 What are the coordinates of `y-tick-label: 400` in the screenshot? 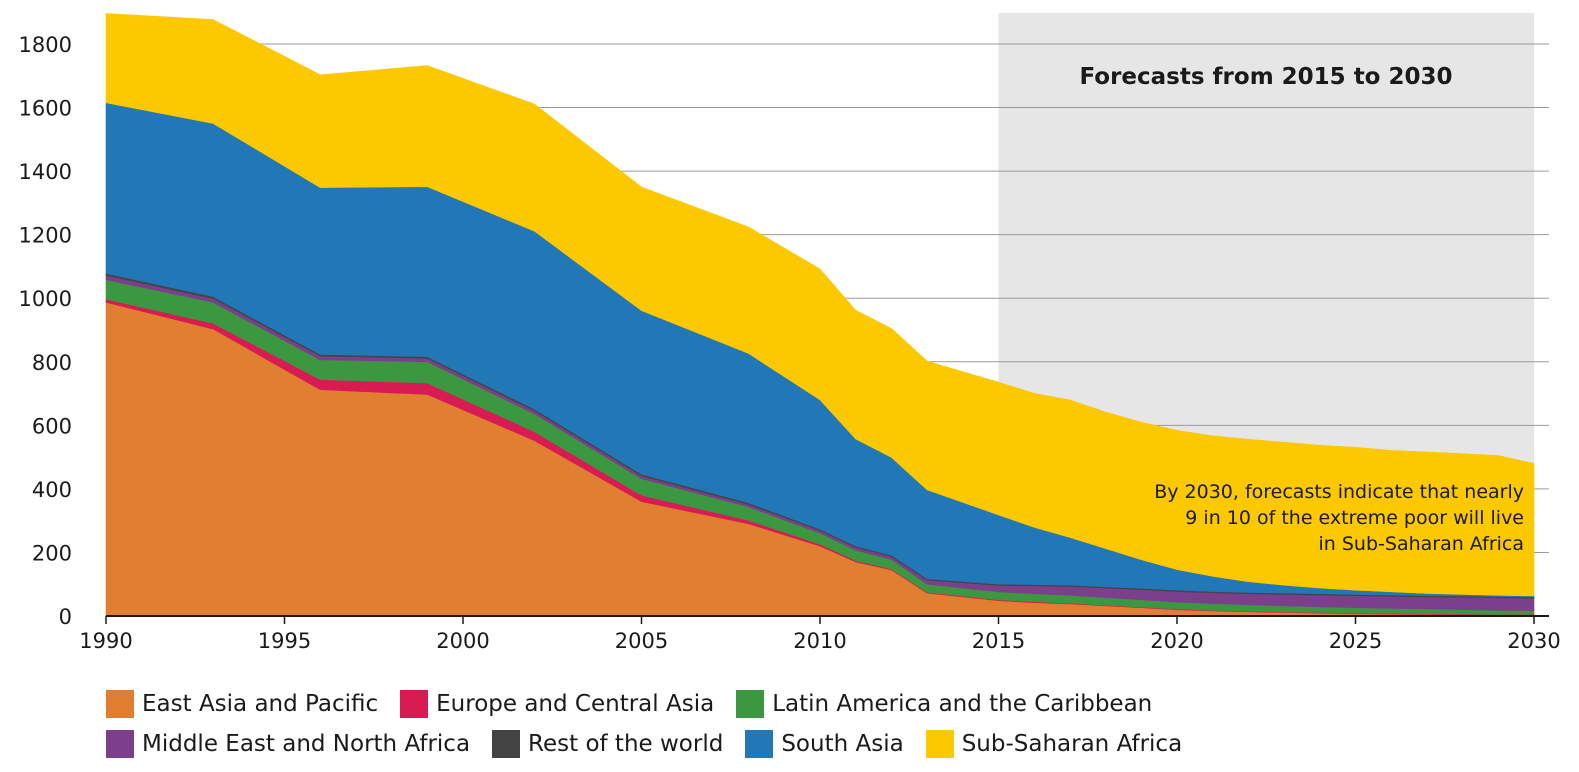 It's located at (52, 490).